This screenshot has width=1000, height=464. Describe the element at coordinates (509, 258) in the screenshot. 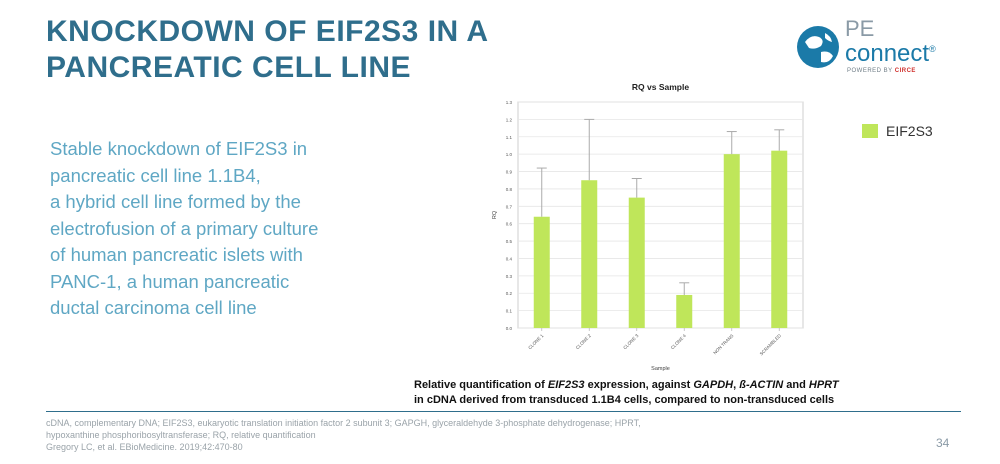

I see `y-tick-label: 0.4` at that location.